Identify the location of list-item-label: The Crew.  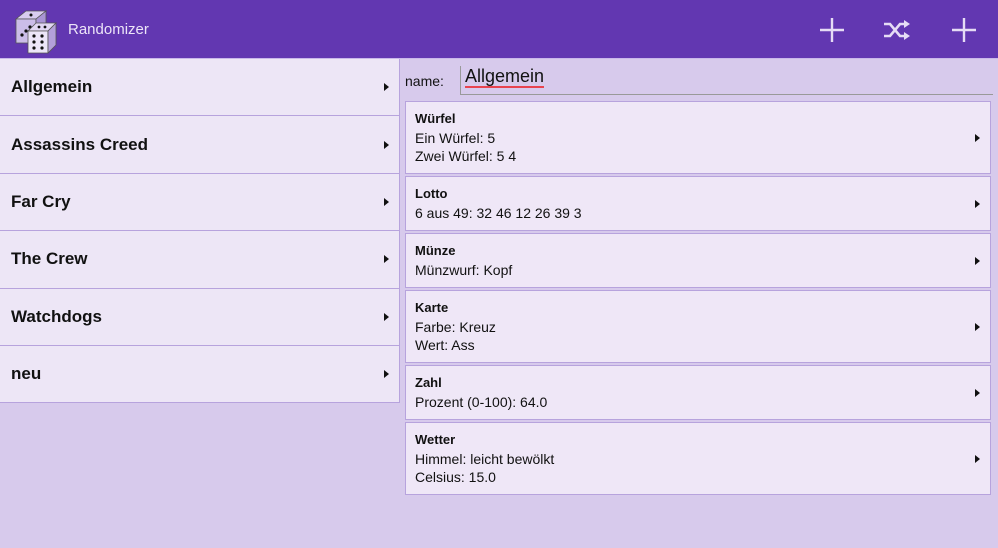
(49, 259).